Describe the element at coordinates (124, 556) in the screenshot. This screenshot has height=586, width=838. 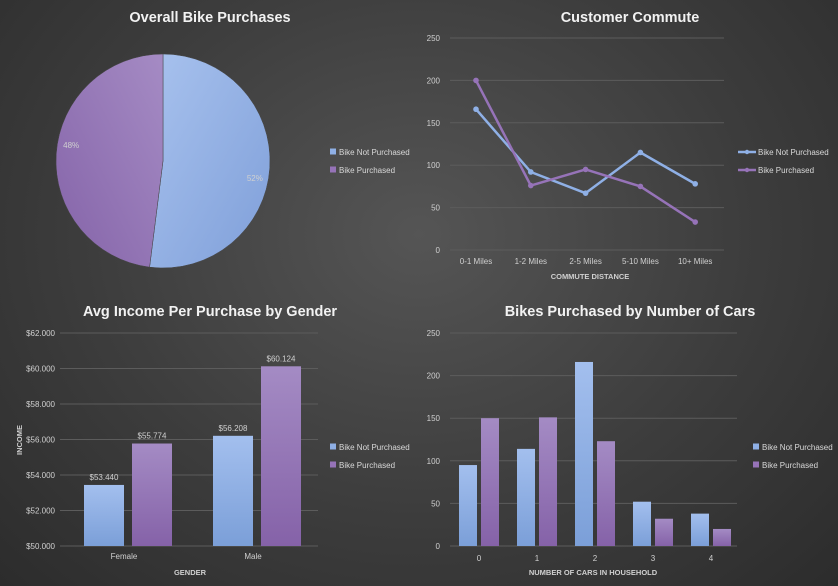
I see `x-tick-label: Female` at that location.